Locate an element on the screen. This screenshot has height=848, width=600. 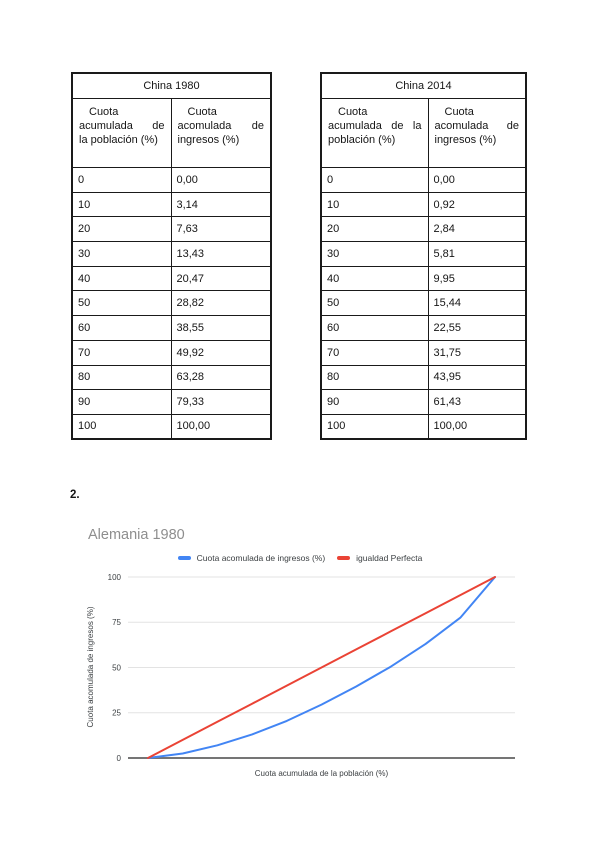
y-tick-label: 25 is located at coordinates (116, 713).